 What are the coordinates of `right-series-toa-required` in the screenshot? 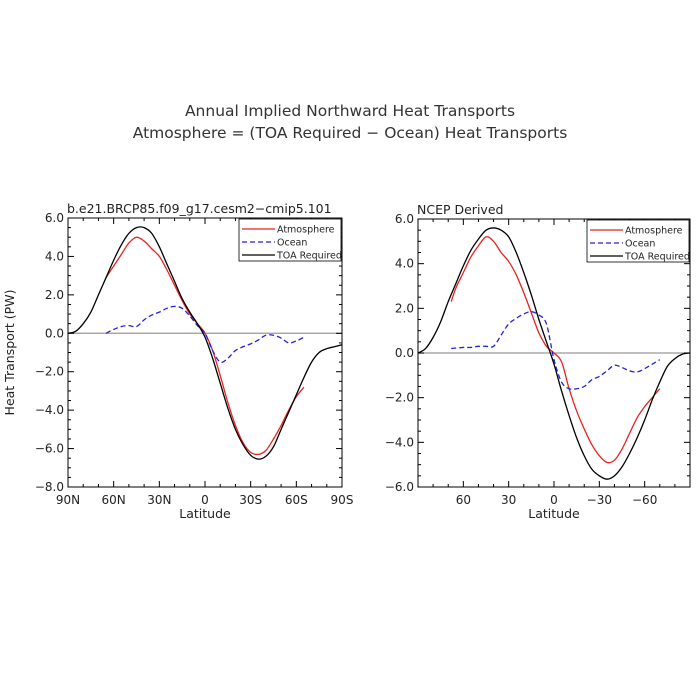 It's located at (554, 353).